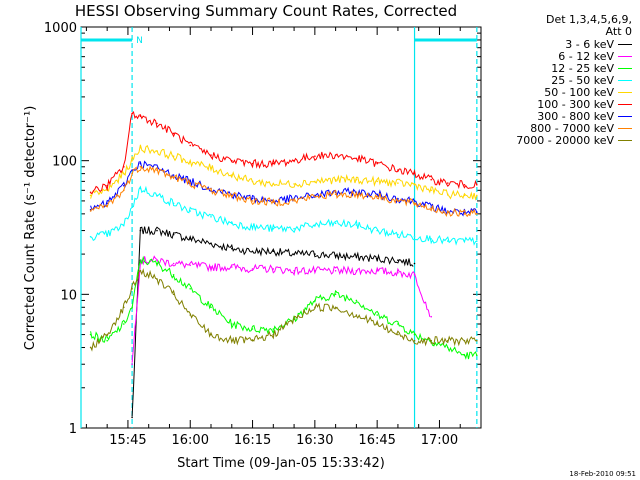  Describe the element at coordinates (557, 44) in the screenshot. I see `legend-entry: 3 - 6 keV` at that location.